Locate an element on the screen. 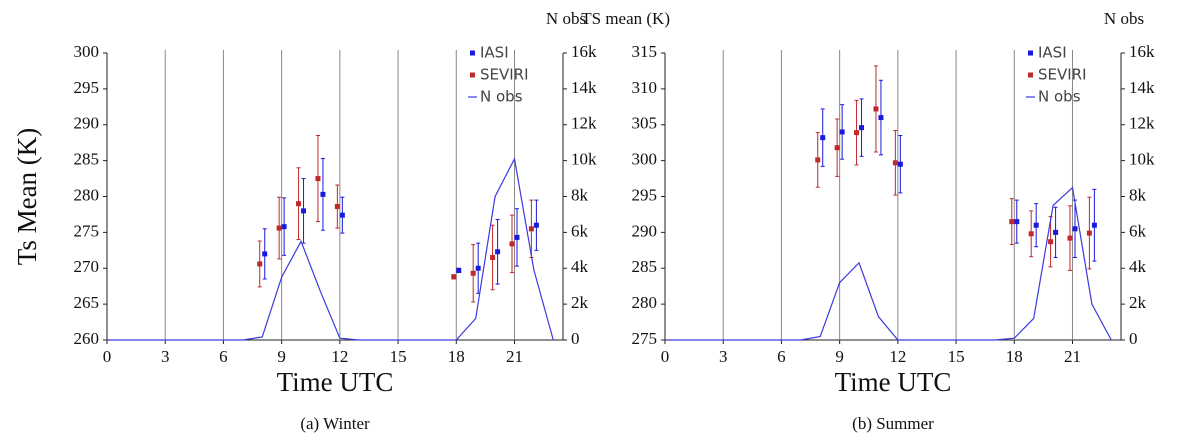 The width and height of the screenshot is (1177, 441). y-tick-label: 315 is located at coordinates (645, 51).